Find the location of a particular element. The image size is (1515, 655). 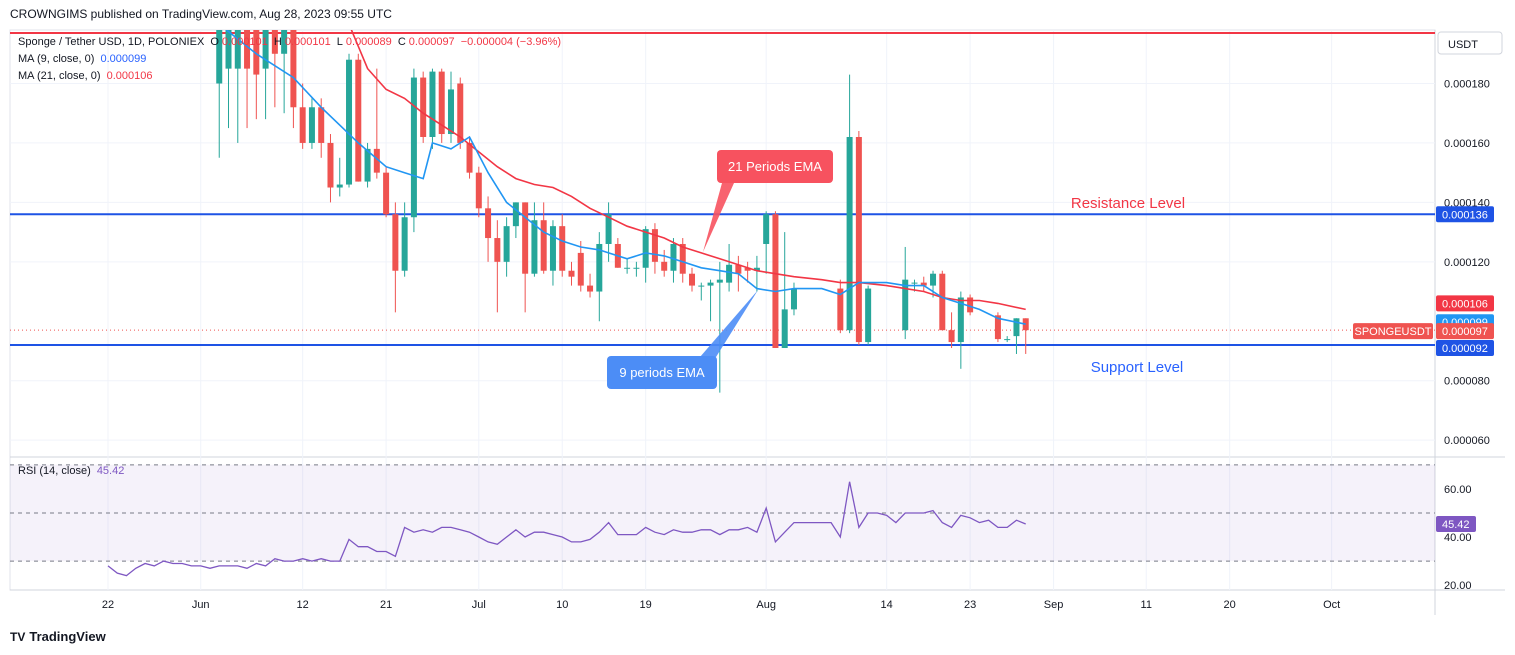

x-tick-label: 19 is located at coordinates (646, 605).